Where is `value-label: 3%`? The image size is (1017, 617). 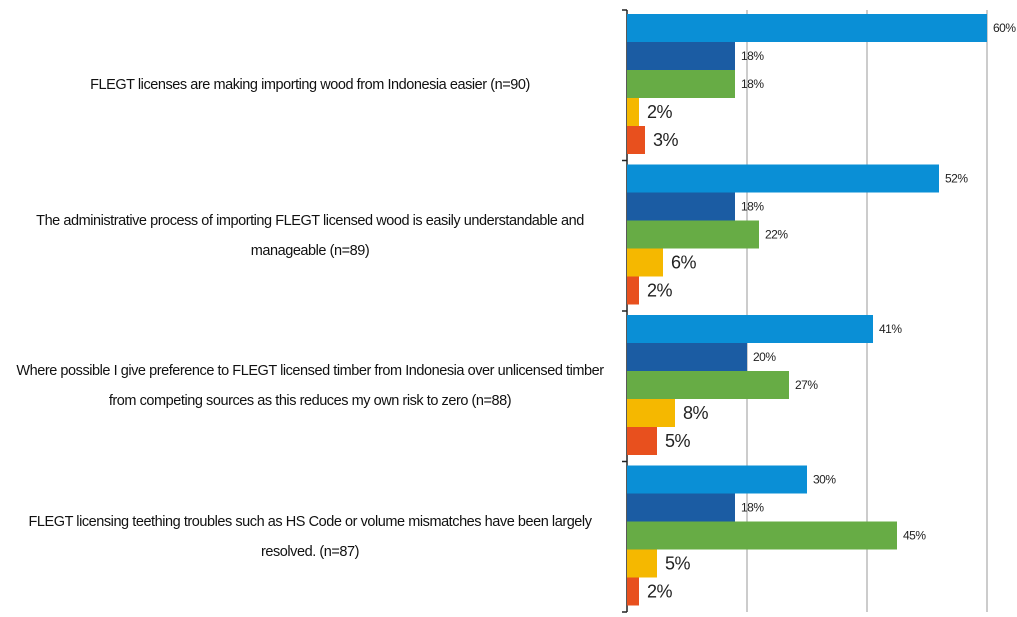 value-label: 3% is located at coordinates (666, 140).